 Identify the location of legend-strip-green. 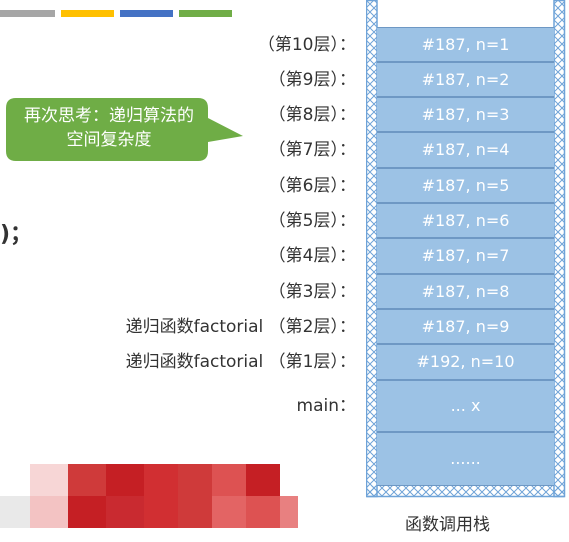
(205, 13).